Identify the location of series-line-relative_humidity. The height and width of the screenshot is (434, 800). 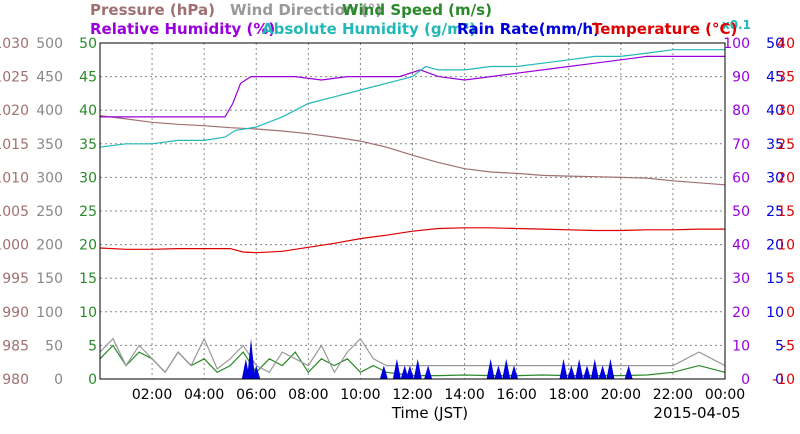
(412, 86).